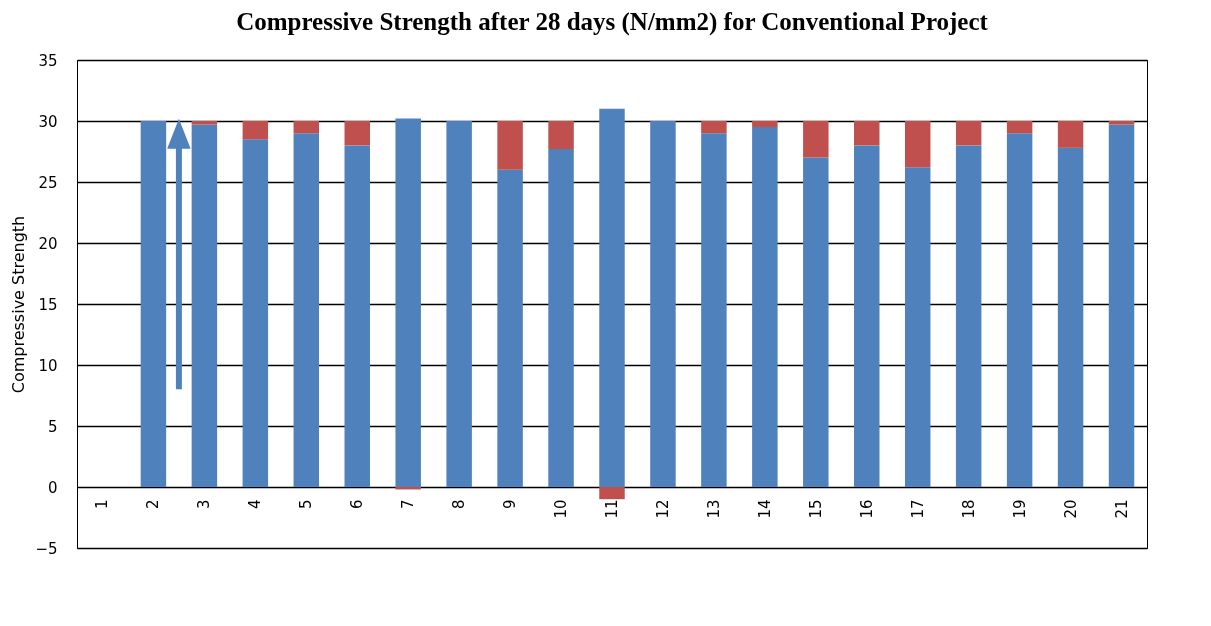  I want to click on x-tick-label: 9, so click(510, 504).